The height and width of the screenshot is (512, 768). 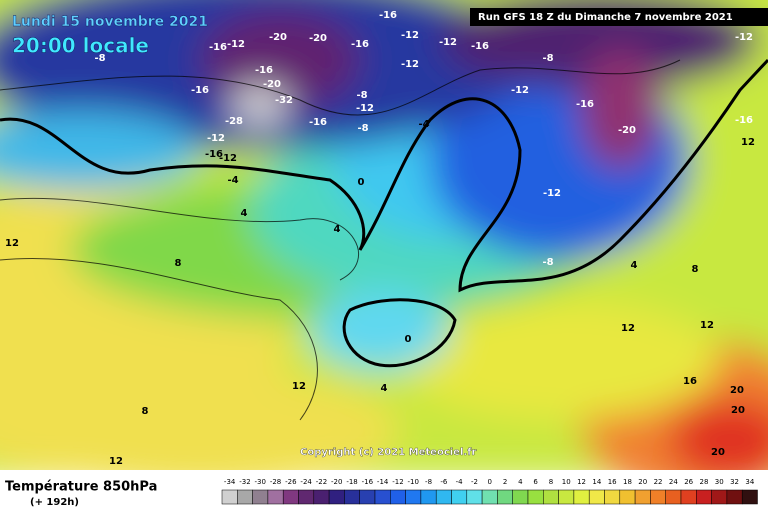 What do you see at coordinates (505, 482) in the screenshot?
I see `scale-label: 2` at bounding box center [505, 482].